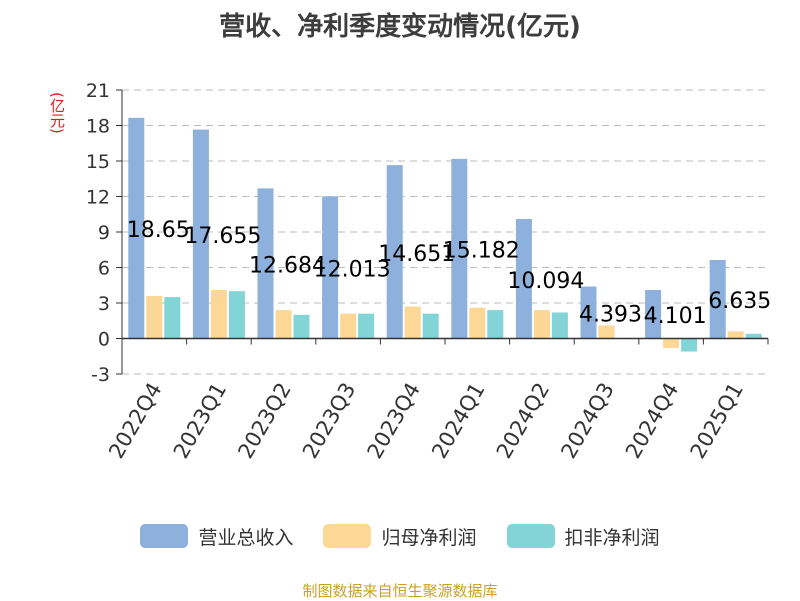 The height and width of the screenshot is (601, 800). Describe the element at coordinates (164, 536) in the screenshot. I see `legend-swatch-revenue` at that location.